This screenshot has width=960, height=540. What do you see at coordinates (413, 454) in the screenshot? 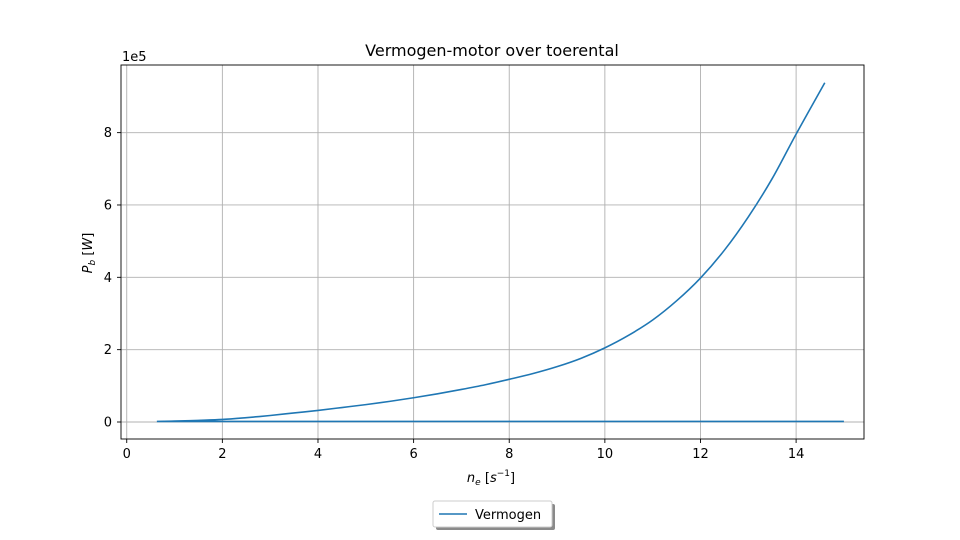
I see `x-tick-label: 6` at bounding box center [413, 454].